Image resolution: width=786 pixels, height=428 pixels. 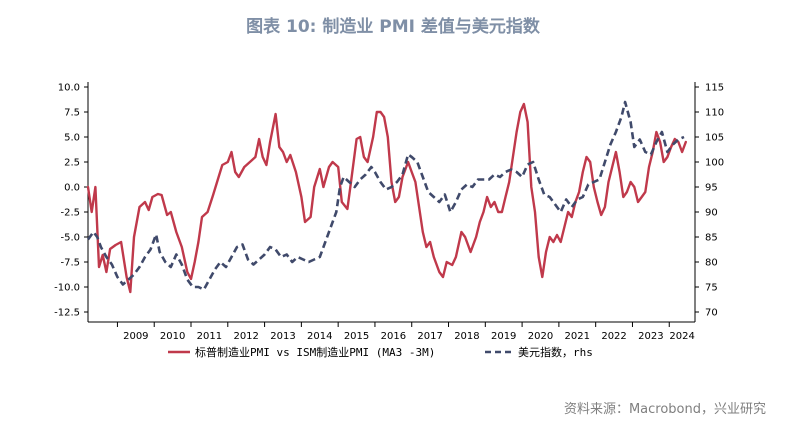 I want to click on x-tick-label: 2019, so click(x=503, y=336).